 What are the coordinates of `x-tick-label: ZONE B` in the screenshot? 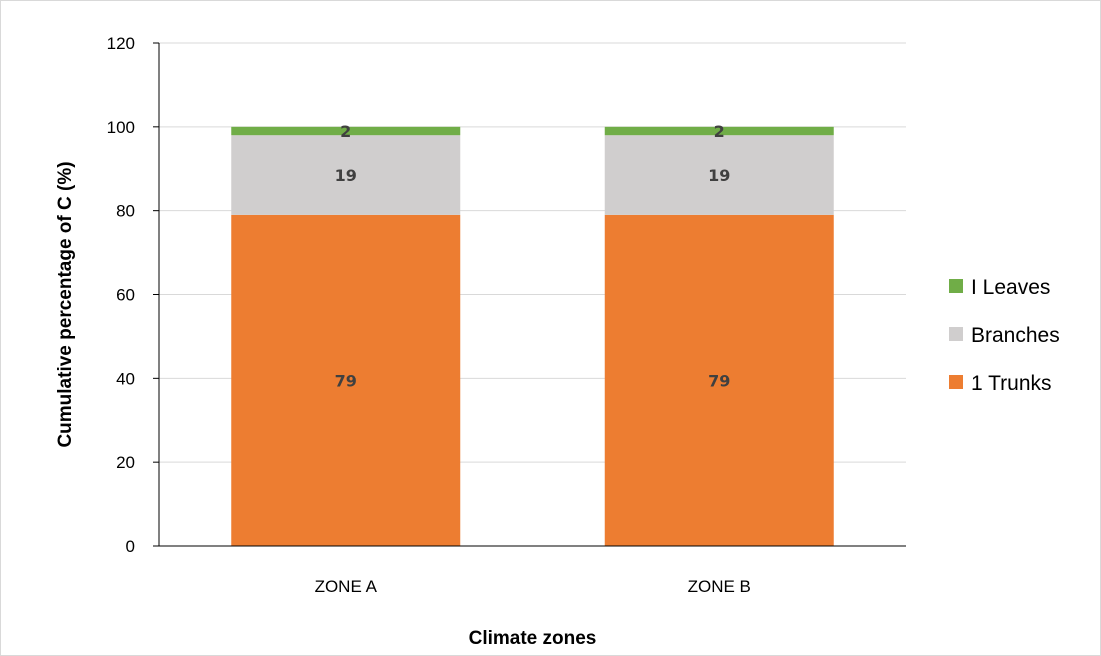 It's located at (719, 586).